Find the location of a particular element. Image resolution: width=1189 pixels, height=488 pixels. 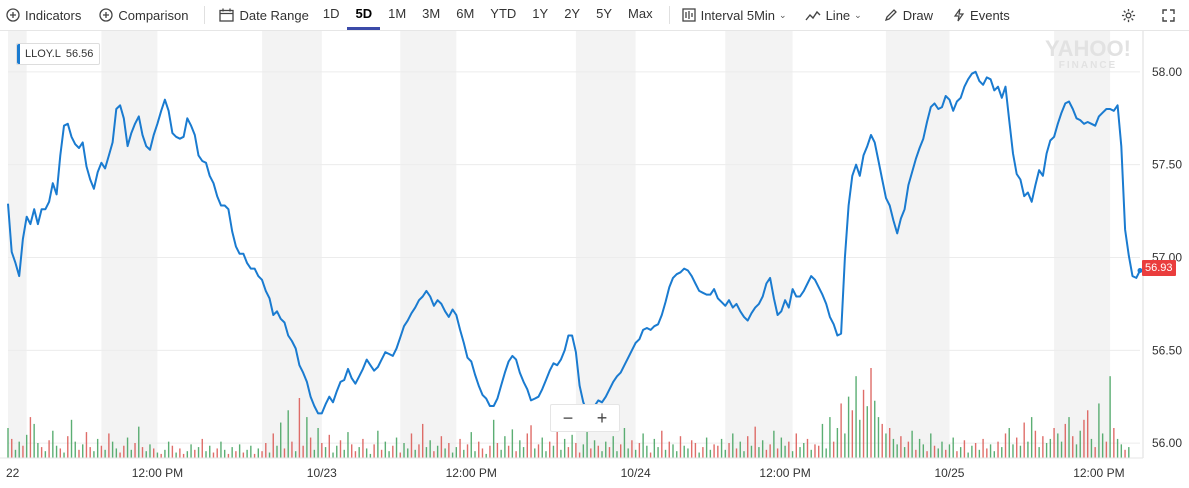

range-6m: 6M is located at coordinates (465, 13).